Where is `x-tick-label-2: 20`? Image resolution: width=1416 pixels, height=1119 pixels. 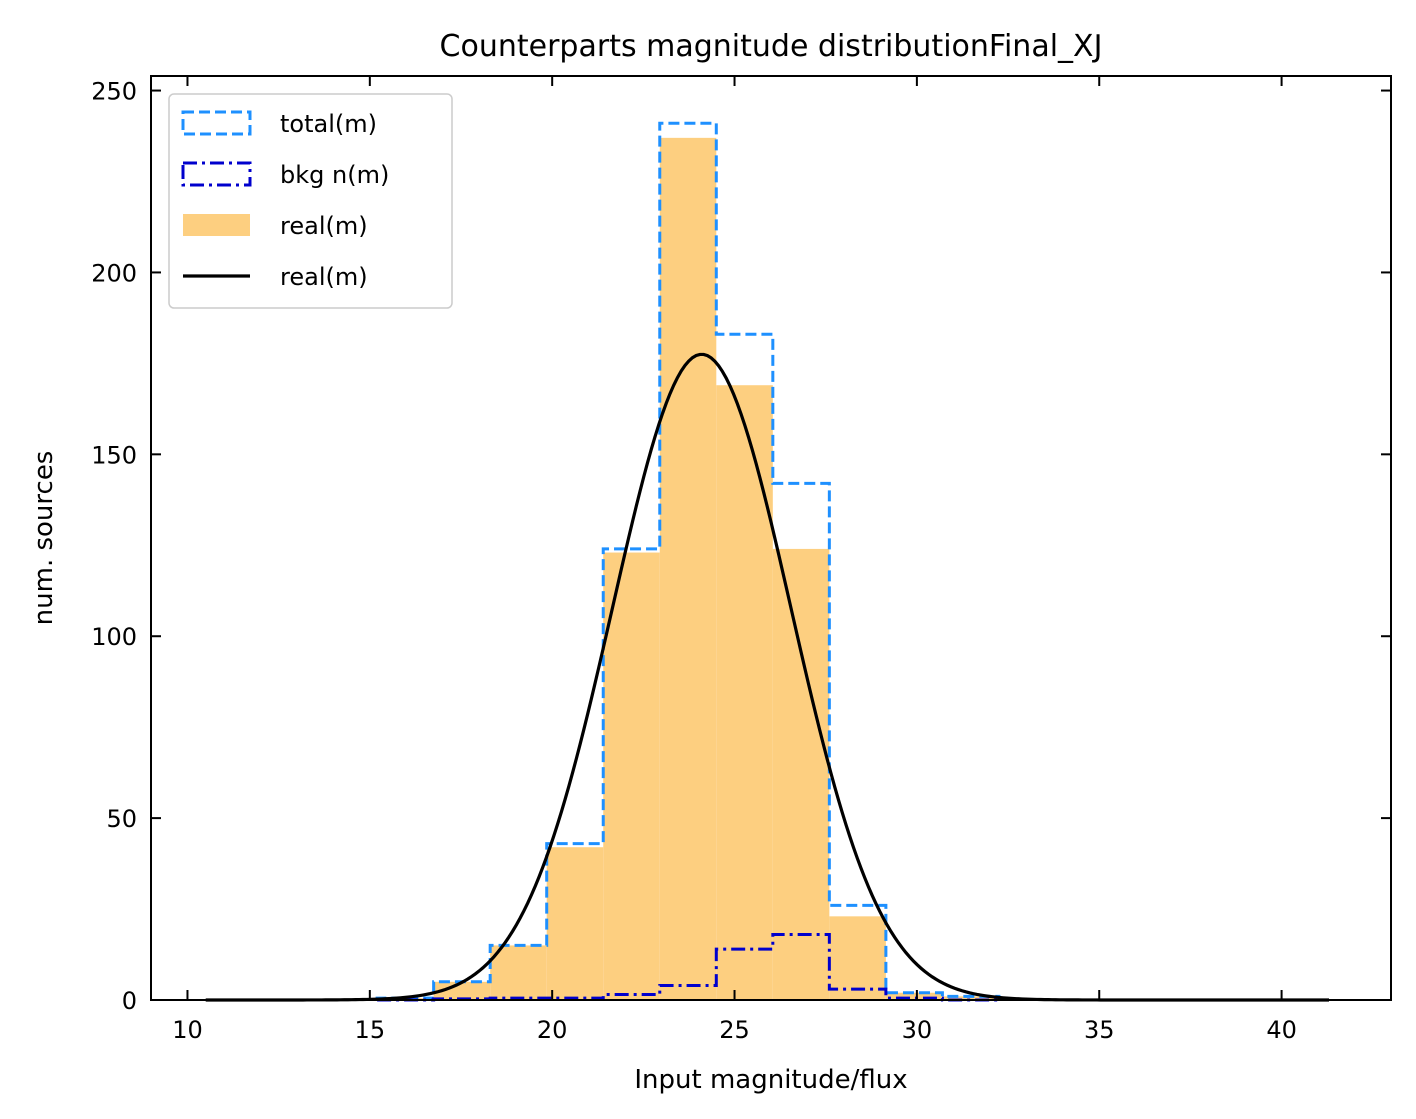 x-tick-label-2: 20 is located at coordinates (552, 1030).